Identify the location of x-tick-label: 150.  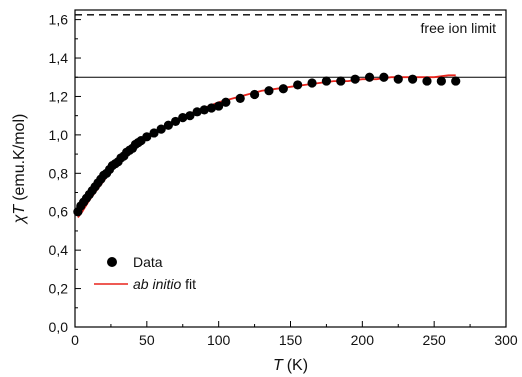
(291, 340).